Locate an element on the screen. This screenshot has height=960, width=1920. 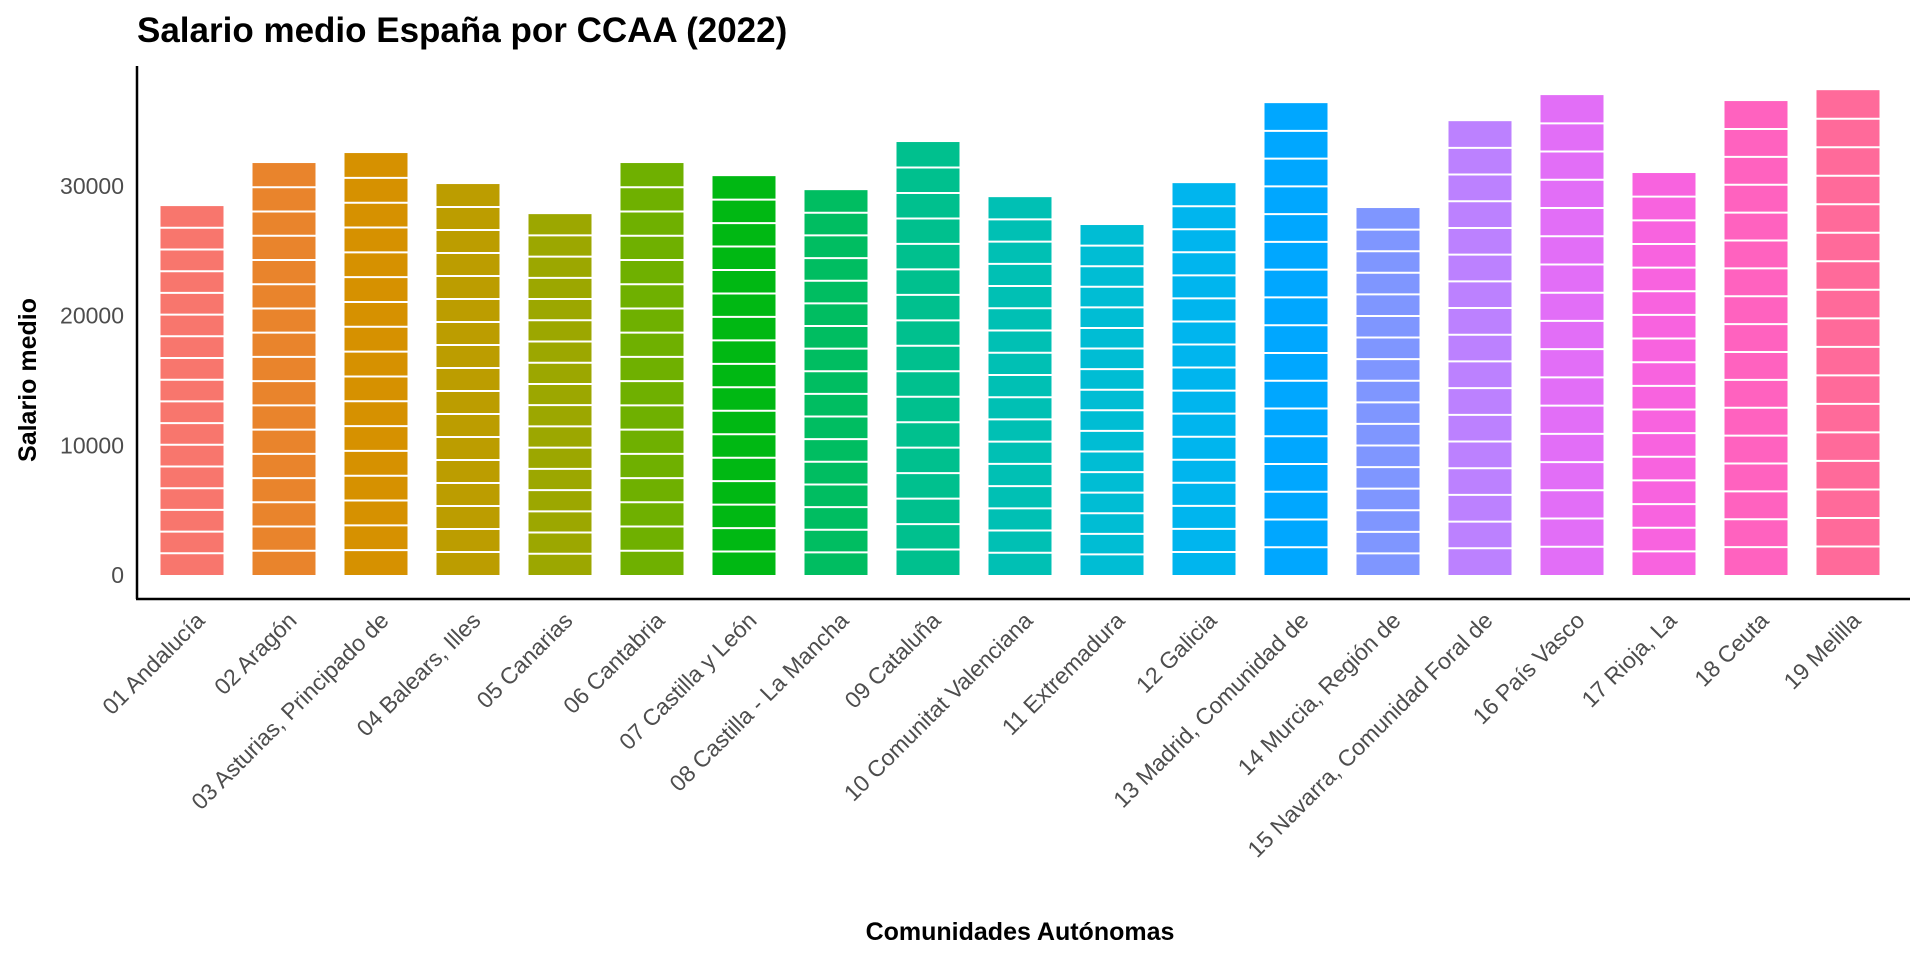
x-tick-label: 17 Rioja, La is located at coordinates (1628, 659).